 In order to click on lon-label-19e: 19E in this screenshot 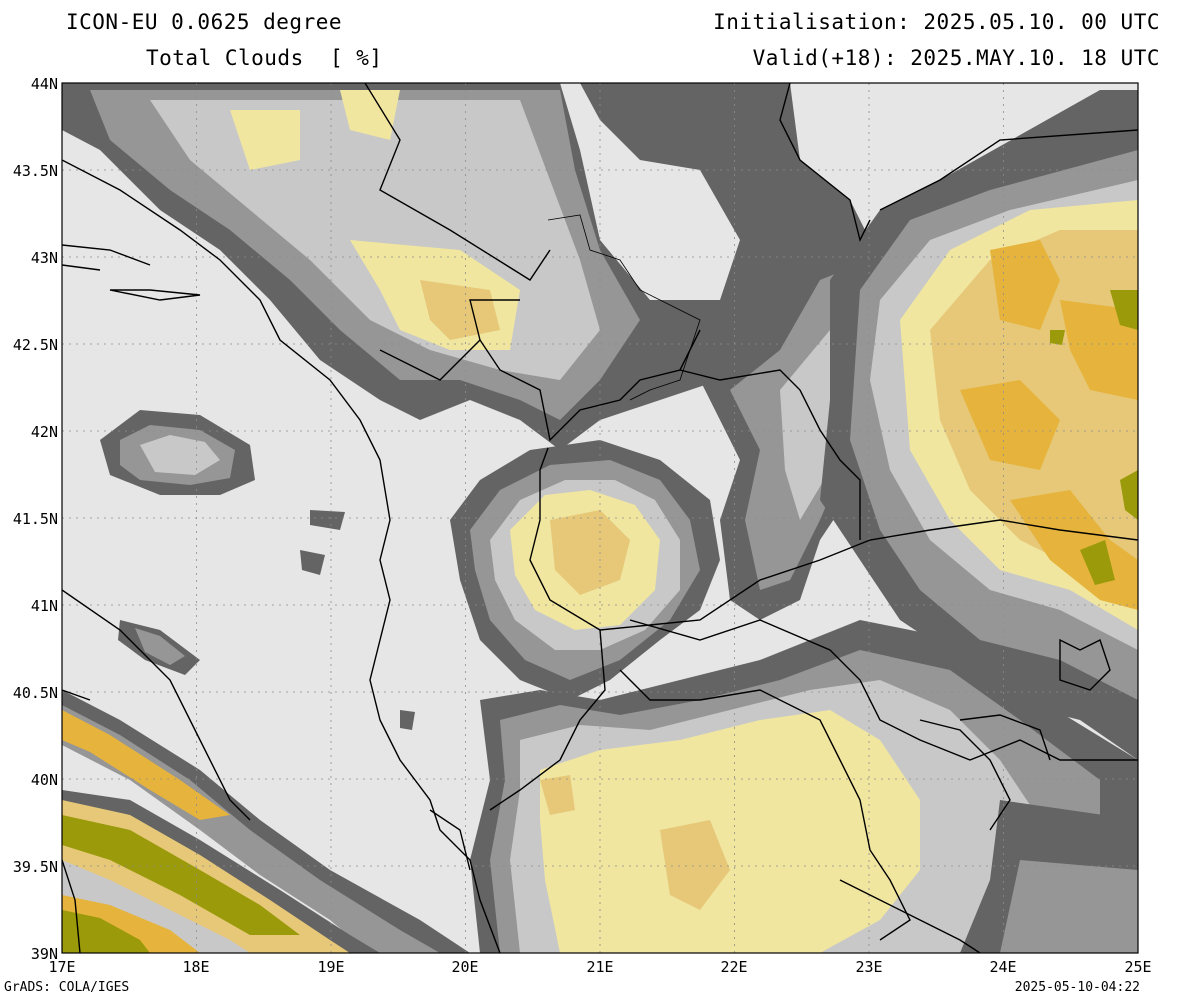, I will do `click(331, 967)`.